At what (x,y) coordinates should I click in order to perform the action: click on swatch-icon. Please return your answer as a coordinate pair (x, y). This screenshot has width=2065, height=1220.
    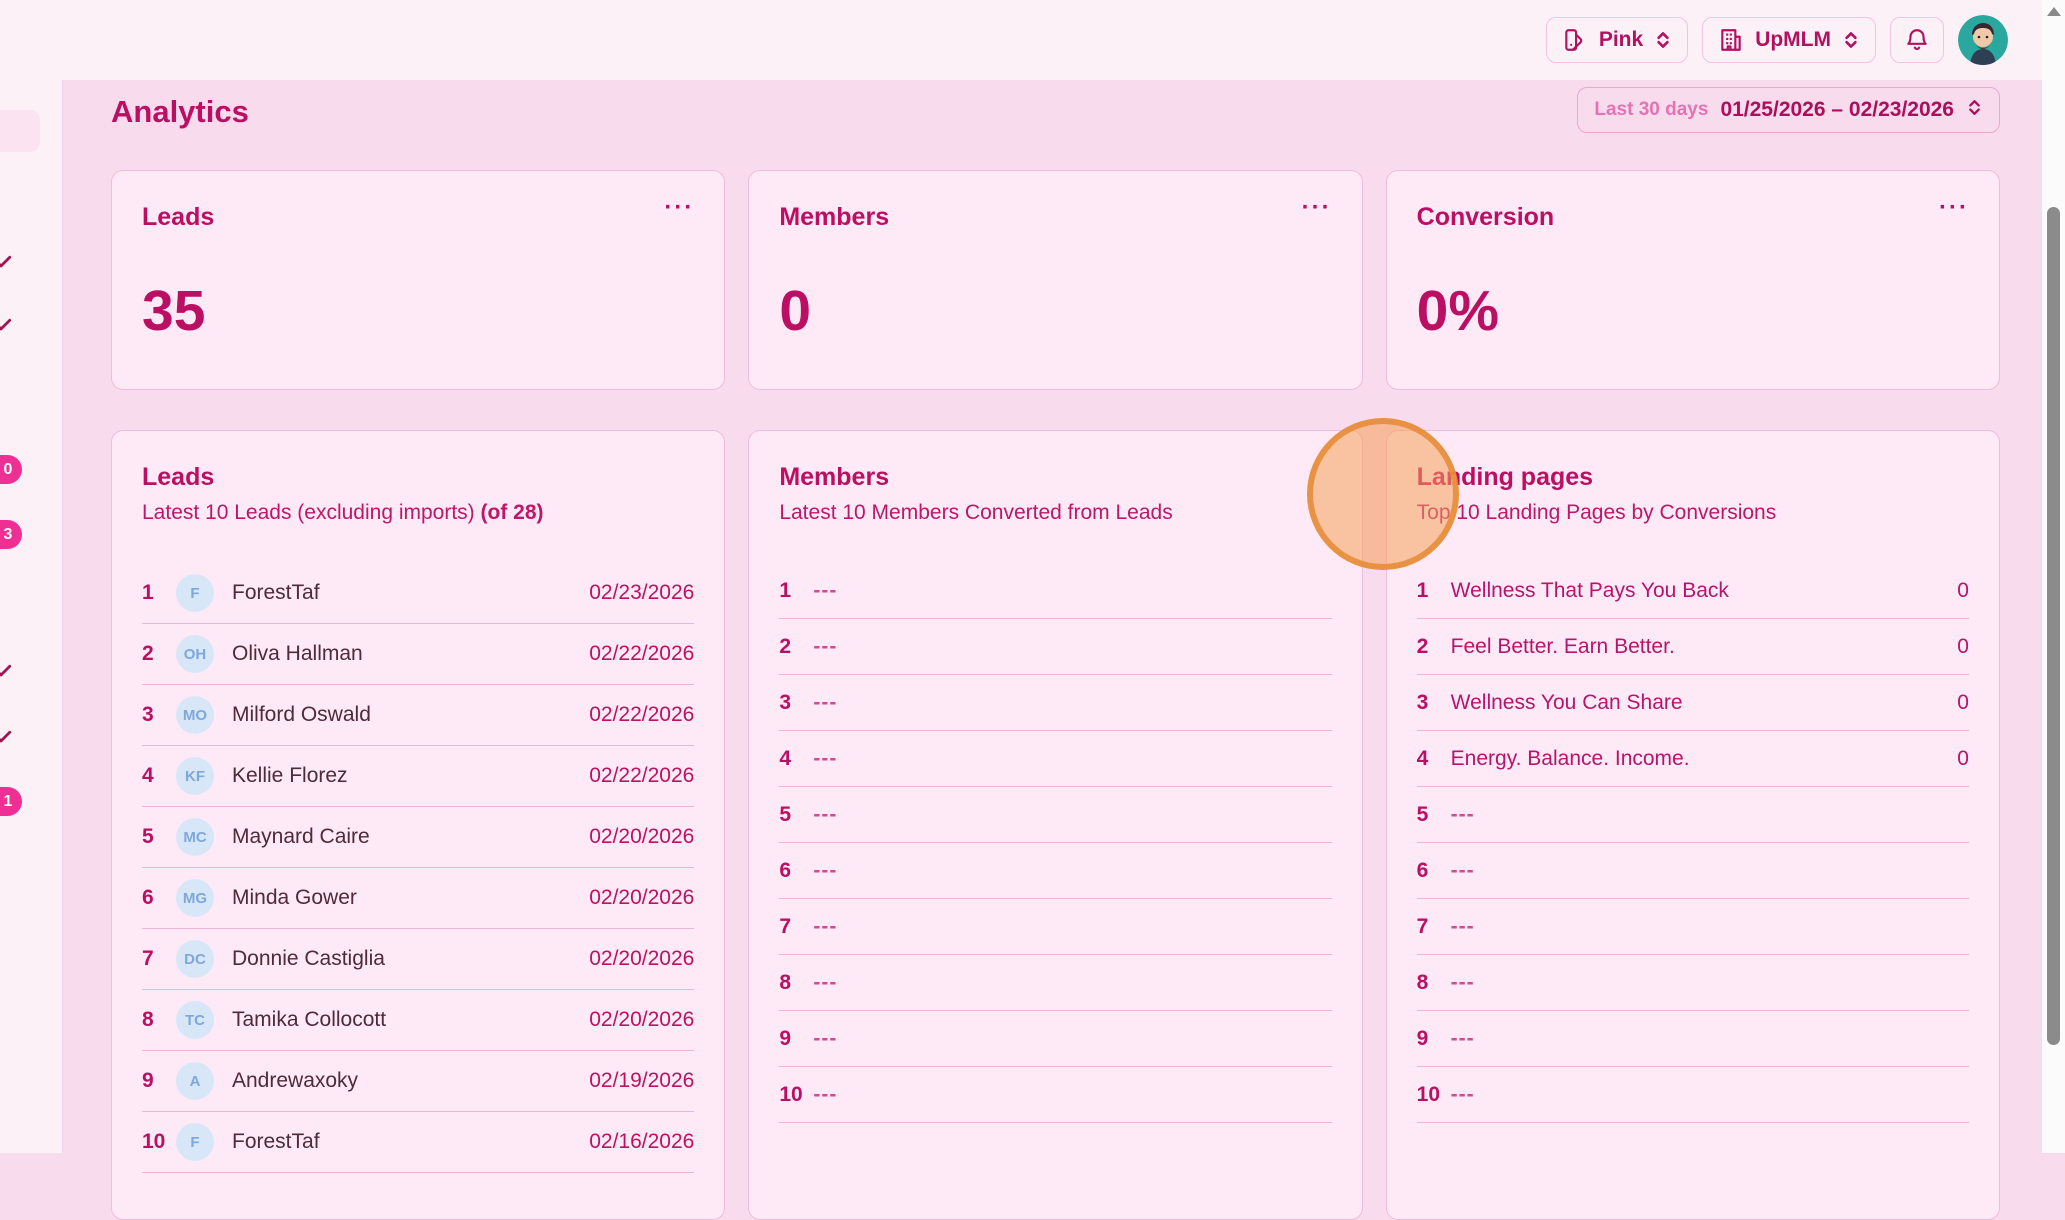
    Looking at the image, I should click on (1575, 40).